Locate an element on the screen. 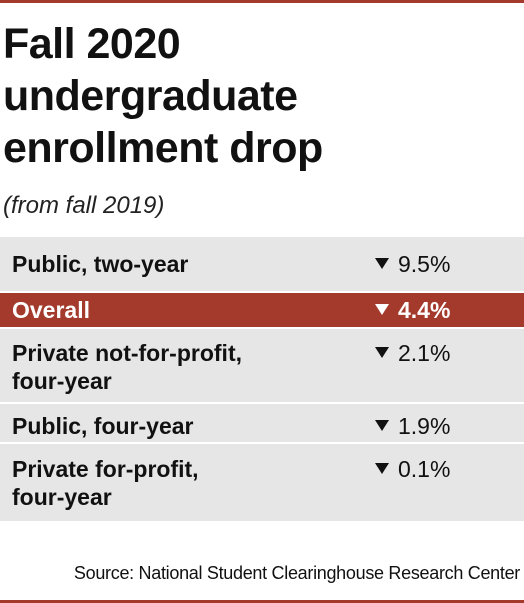  category-label-line: Private not-for-profit, is located at coordinates (127, 353).